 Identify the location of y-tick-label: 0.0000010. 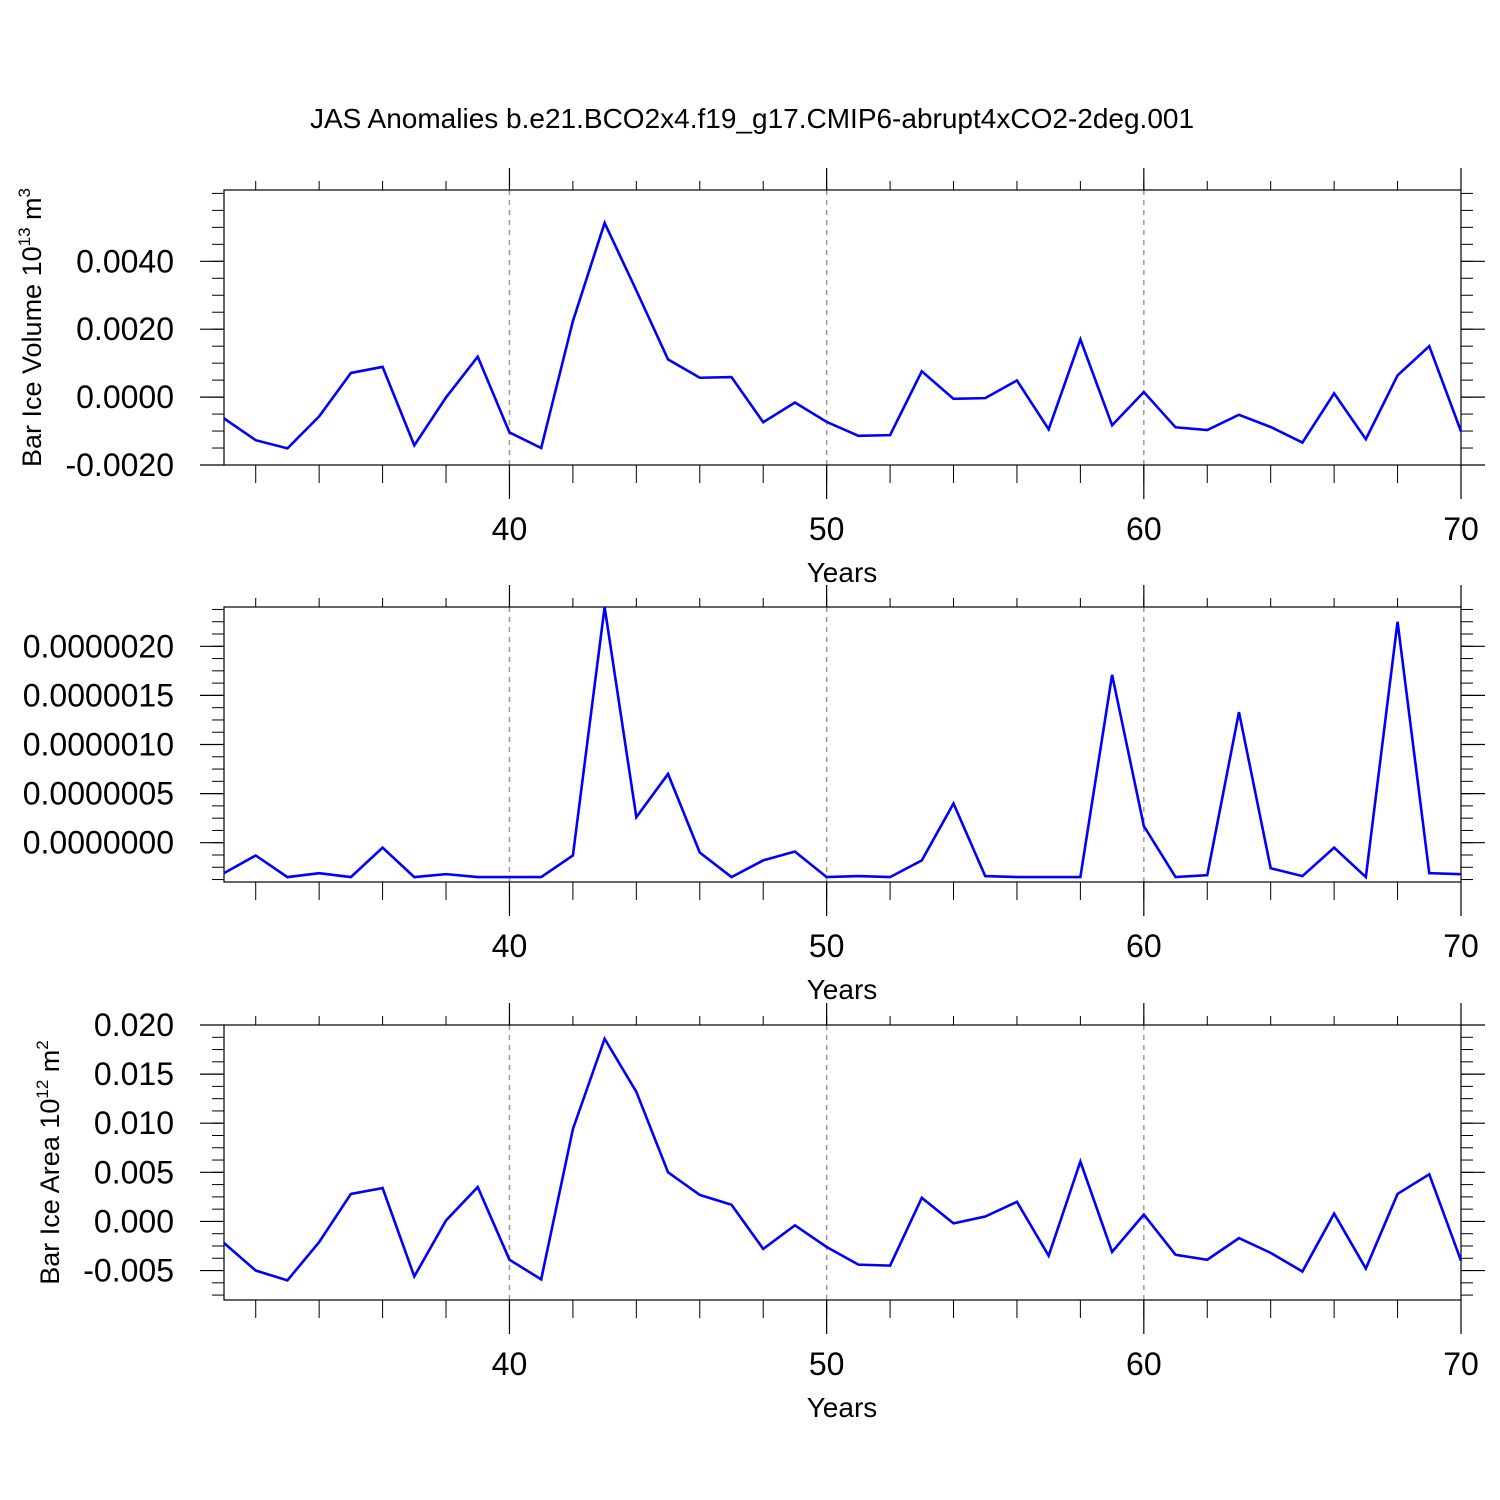
(98, 745).